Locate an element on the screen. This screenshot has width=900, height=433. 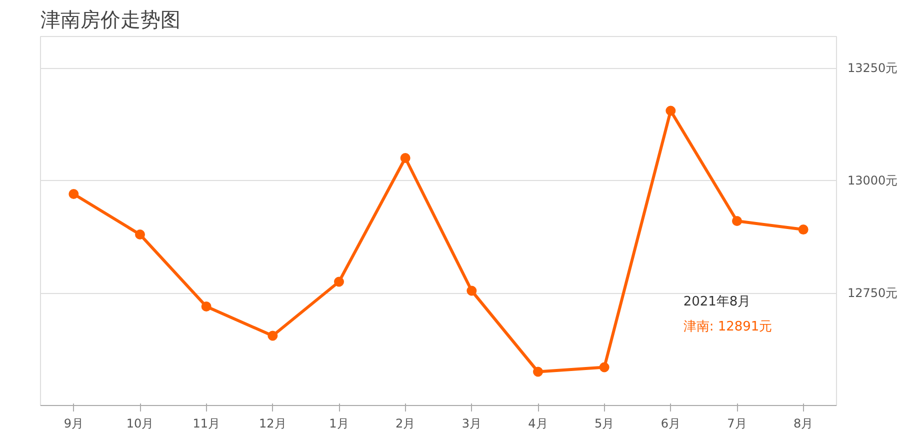
x-tick-label: 6月 is located at coordinates (670, 423).